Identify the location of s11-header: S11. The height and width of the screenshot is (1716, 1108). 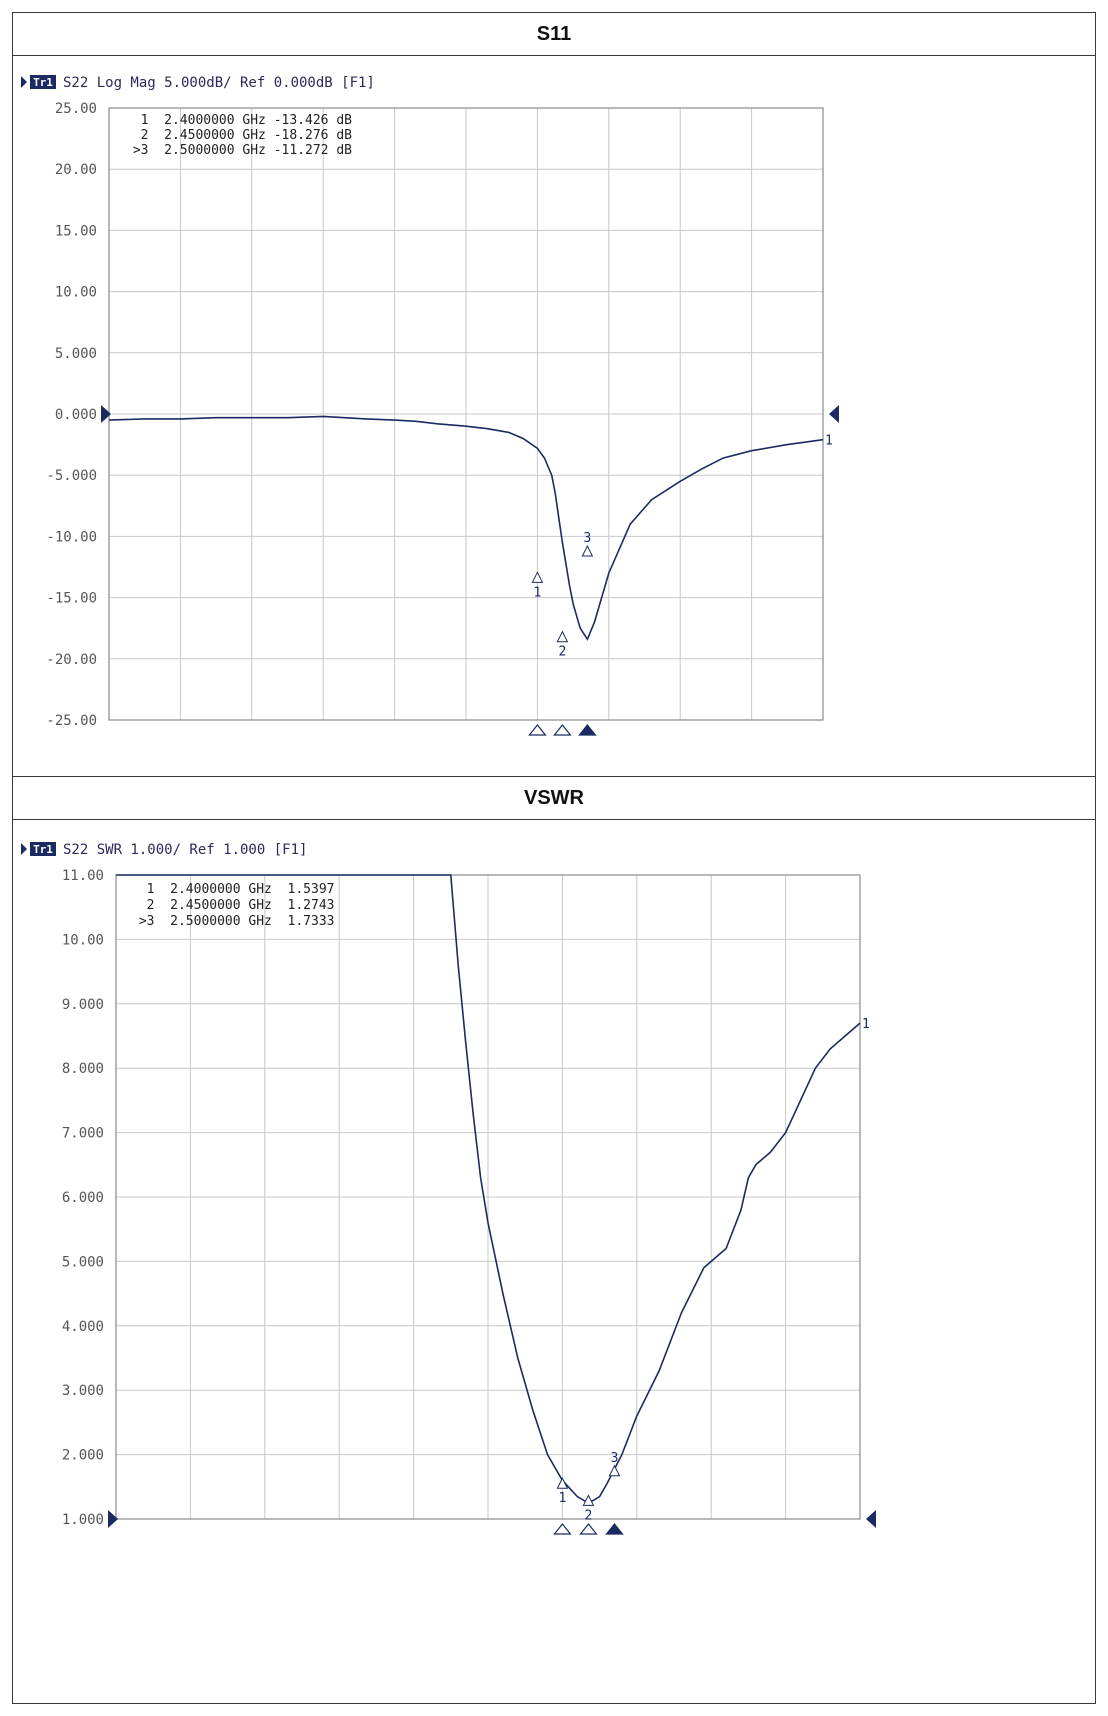
(554, 34).